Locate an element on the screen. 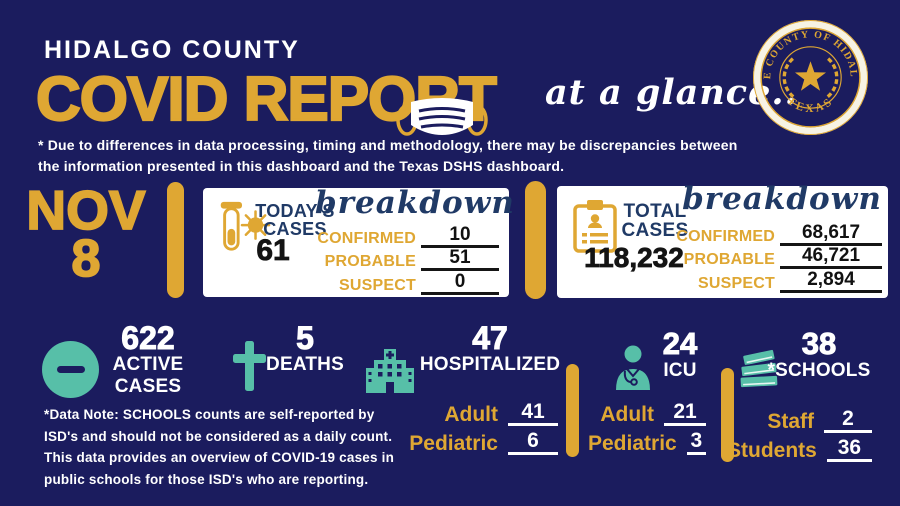 This screenshot has height=506, width=900. table-row: PROBABLE 46,721 is located at coordinates (777, 257).